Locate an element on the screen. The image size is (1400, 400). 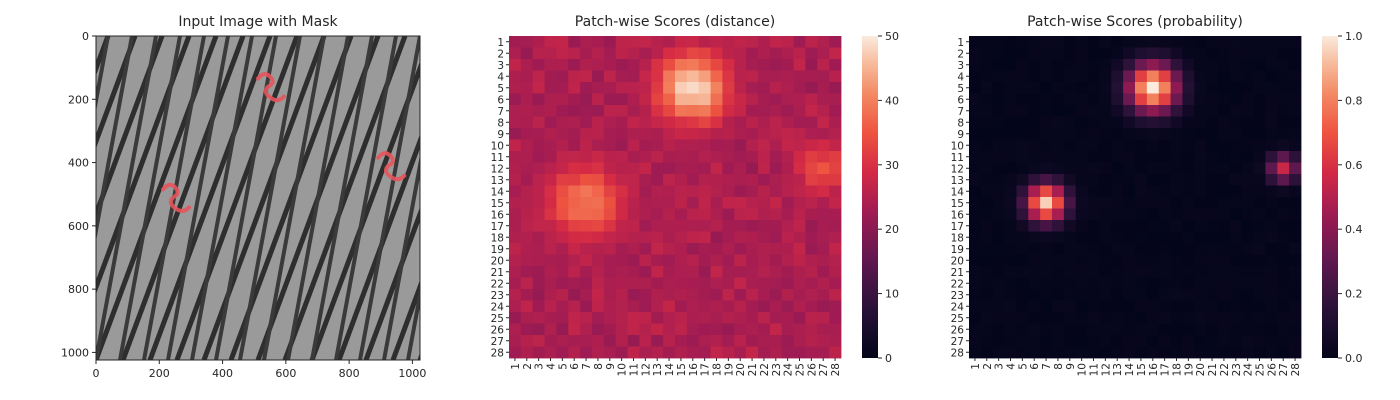
y-tick-label: 8 is located at coordinates (500, 123).